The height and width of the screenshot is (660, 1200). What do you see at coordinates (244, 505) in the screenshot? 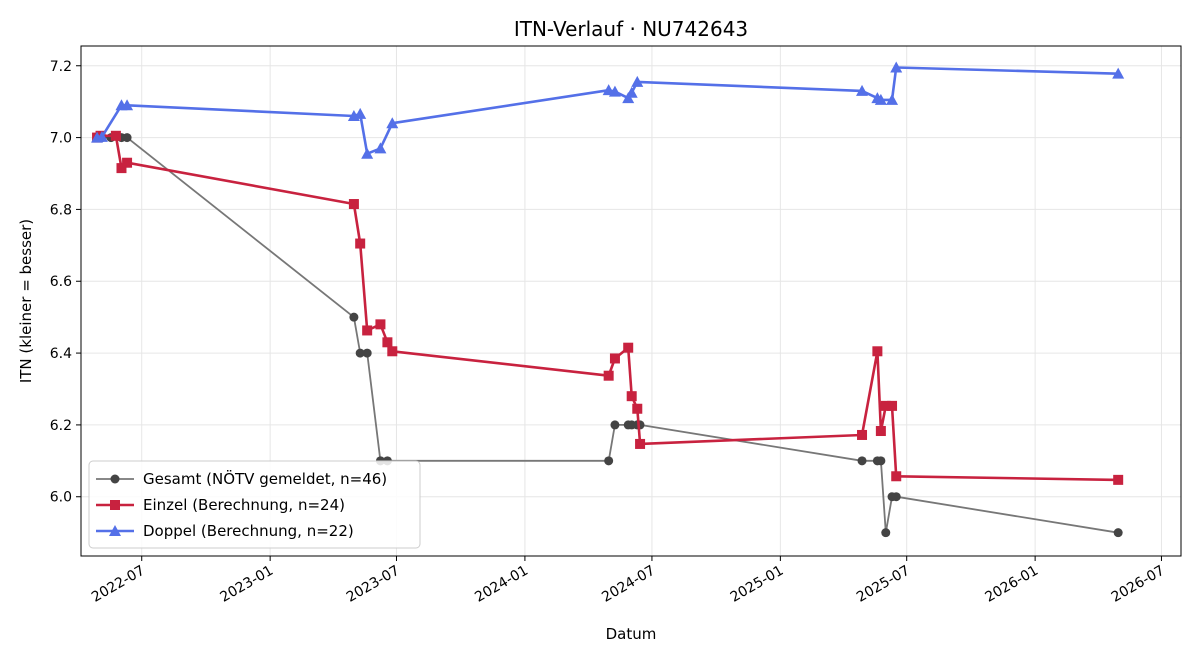
I see `legend-label-einzel: Einzel (Berechnung, n=24)` at bounding box center [244, 505].